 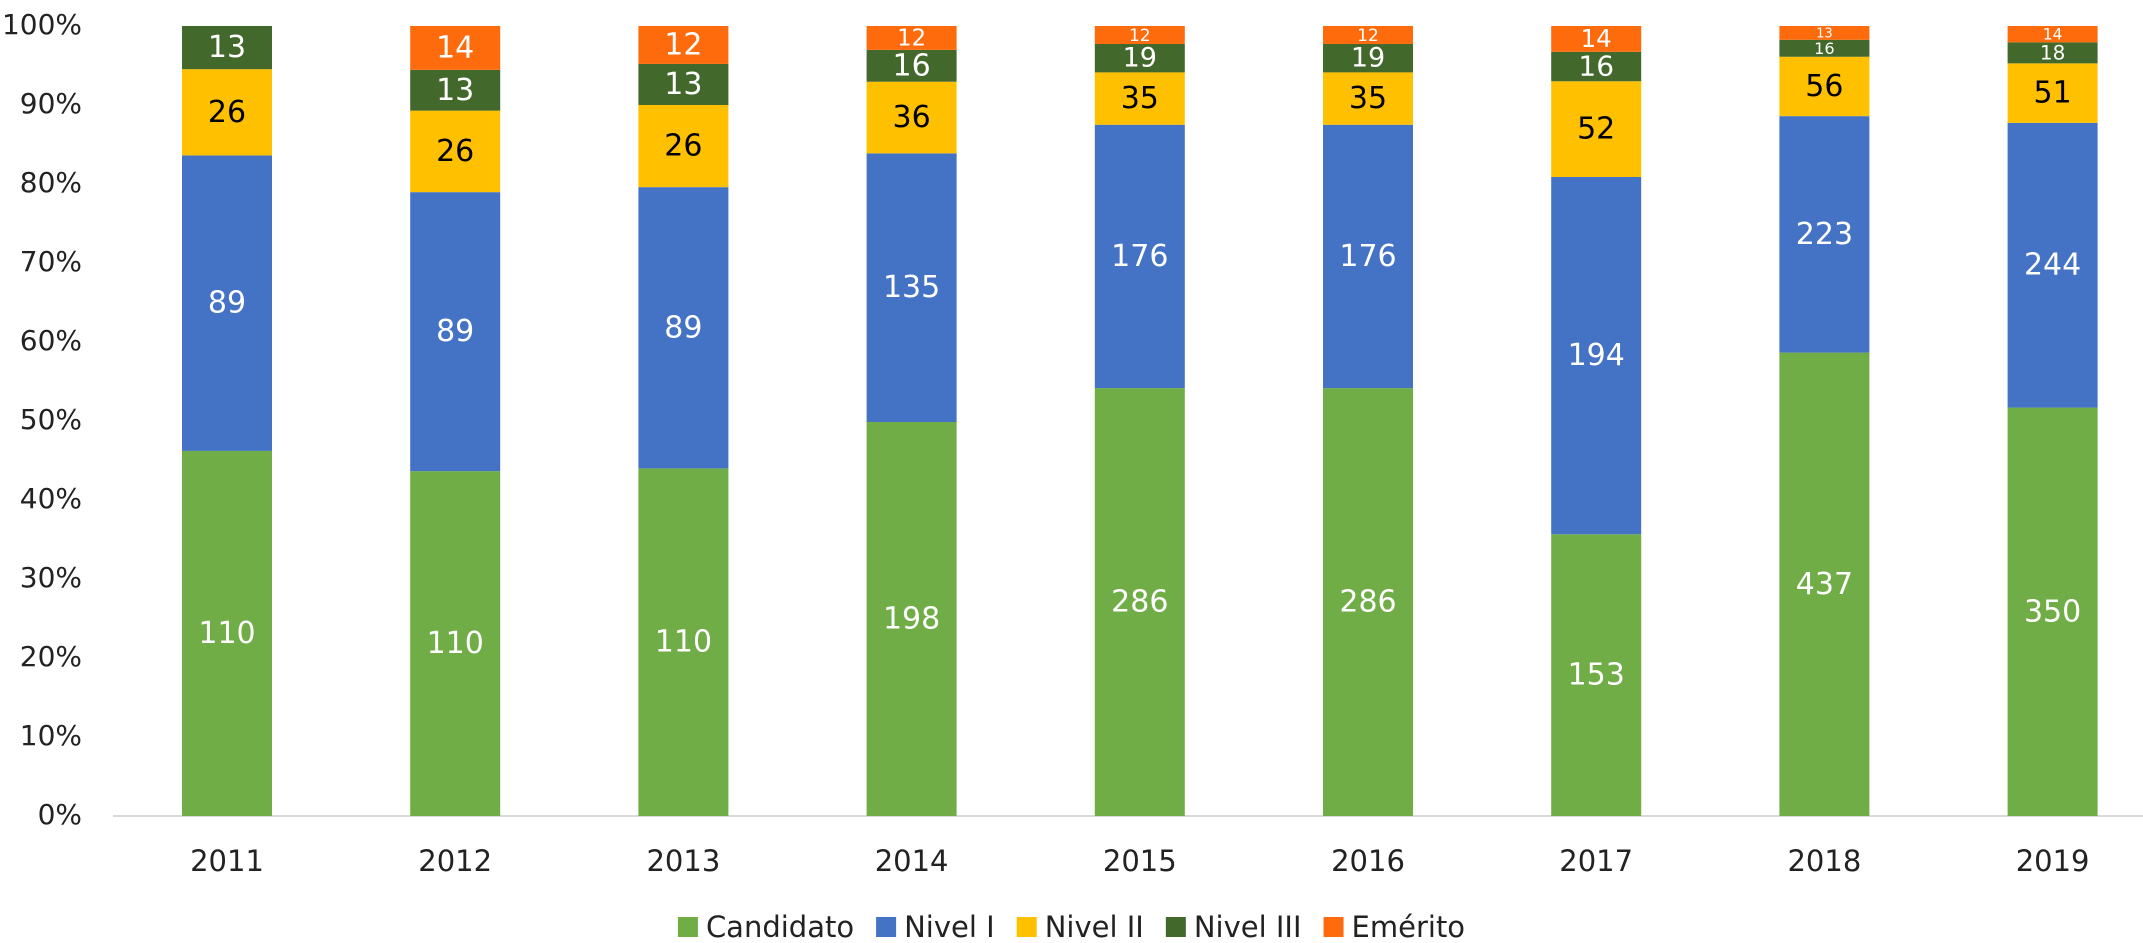 I want to click on data-label: 153, so click(x=1596, y=675).